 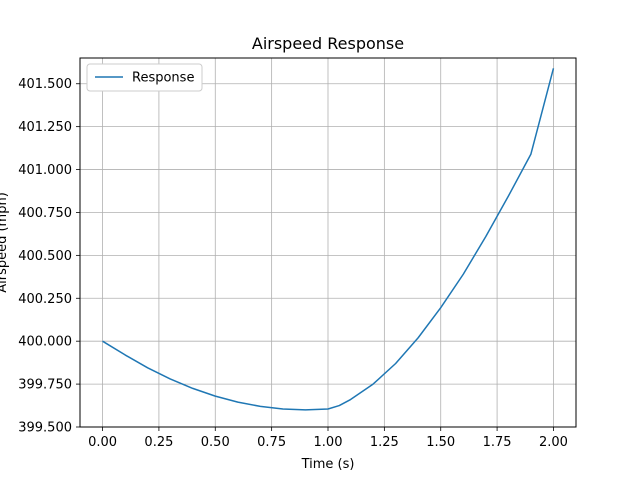 What do you see at coordinates (163, 78) in the screenshot?
I see `legend-label: Response` at bounding box center [163, 78].